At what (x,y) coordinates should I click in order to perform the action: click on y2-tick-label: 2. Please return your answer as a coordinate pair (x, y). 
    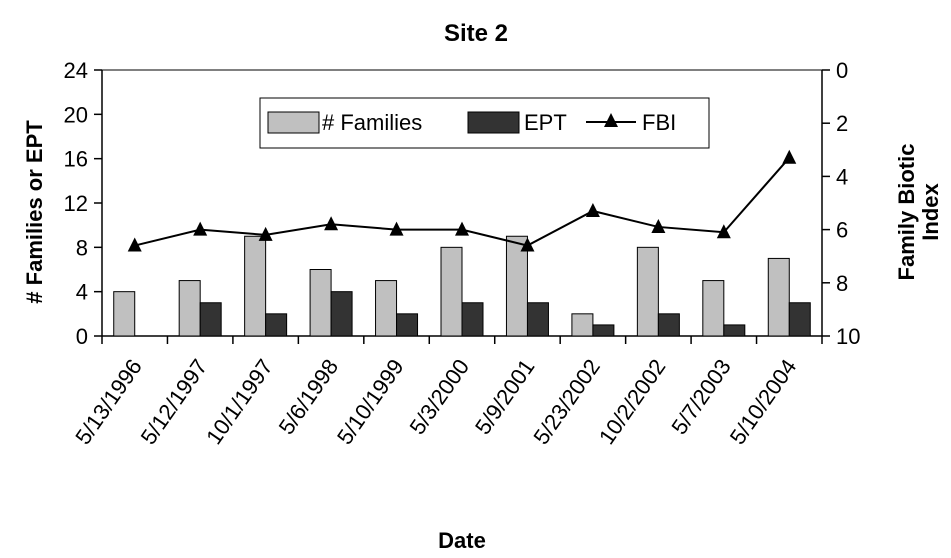
    Looking at the image, I should click on (842, 123).